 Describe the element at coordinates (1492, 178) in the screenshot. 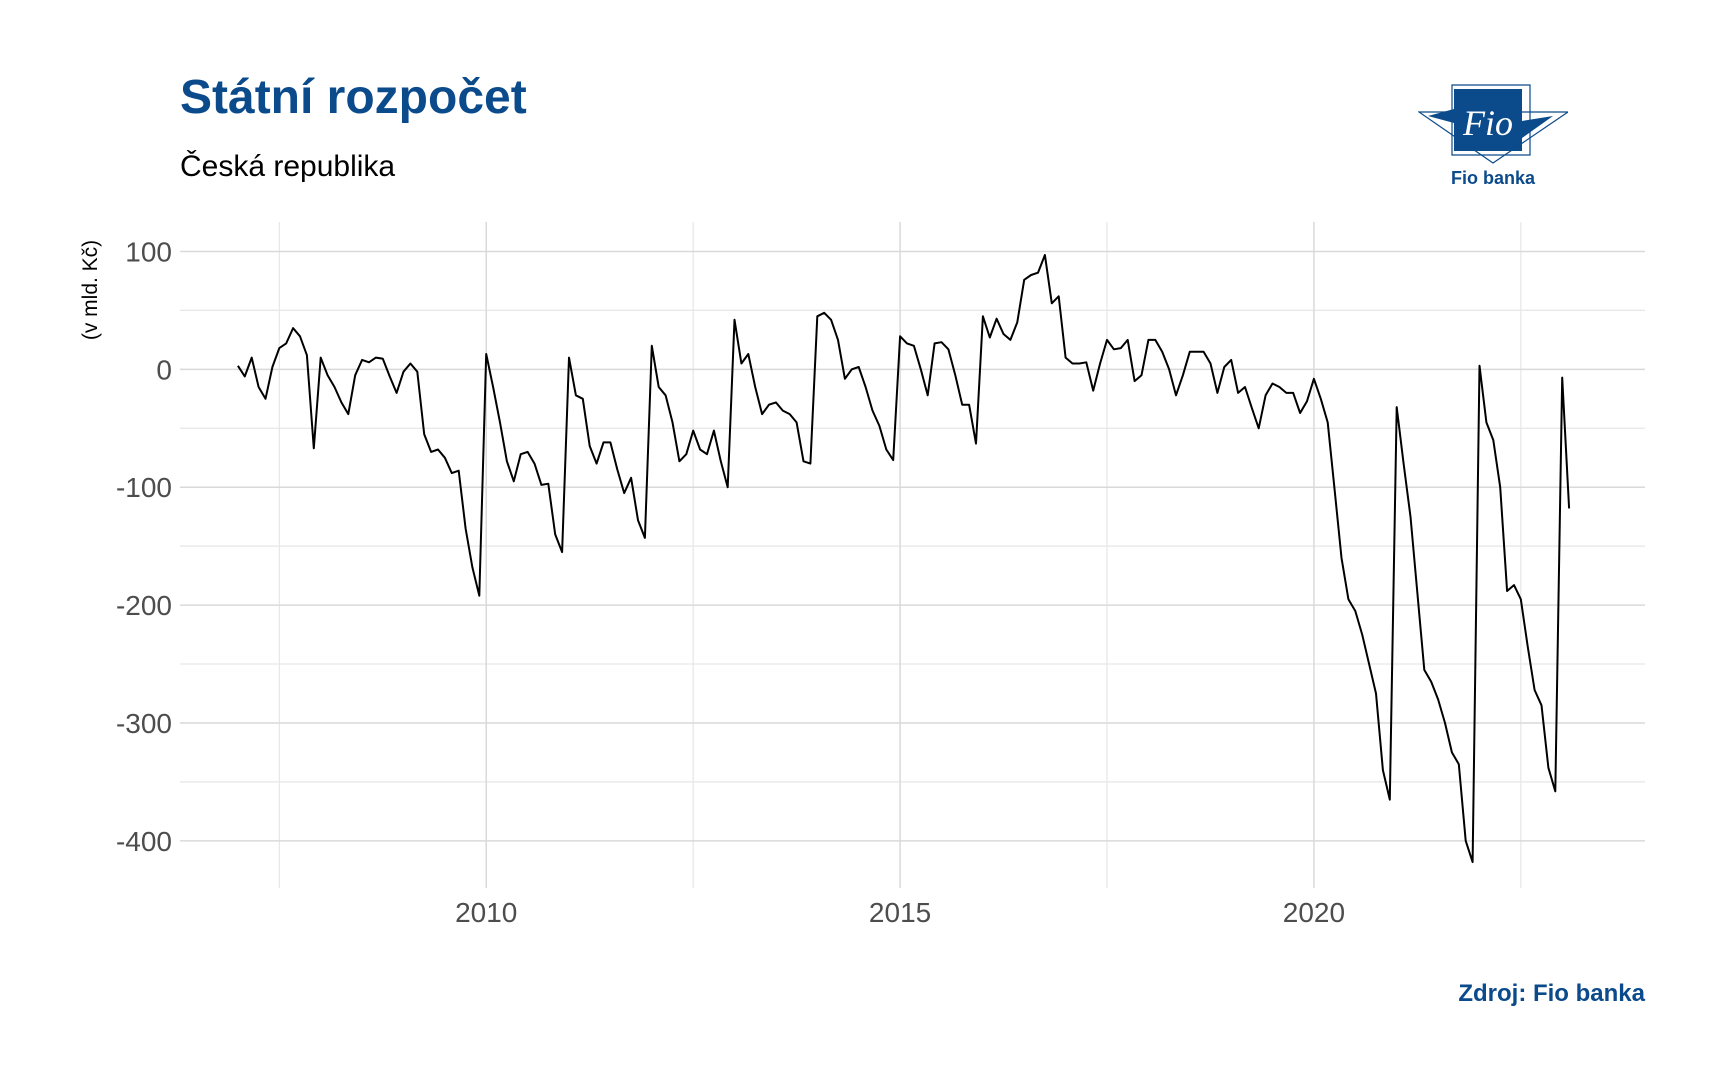

I see `logo-label: Fio banka` at that location.